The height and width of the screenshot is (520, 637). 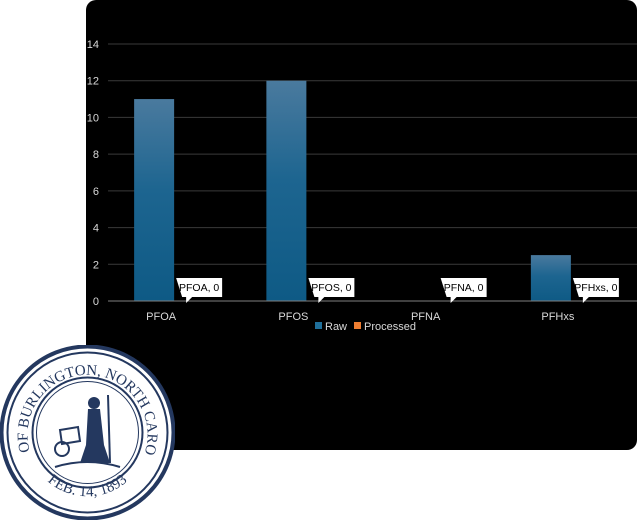 I want to click on data-labels: PFOA, 0 PFOS, 0 PFNA, 0 PFHxs, 0, so click(x=397, y=290).